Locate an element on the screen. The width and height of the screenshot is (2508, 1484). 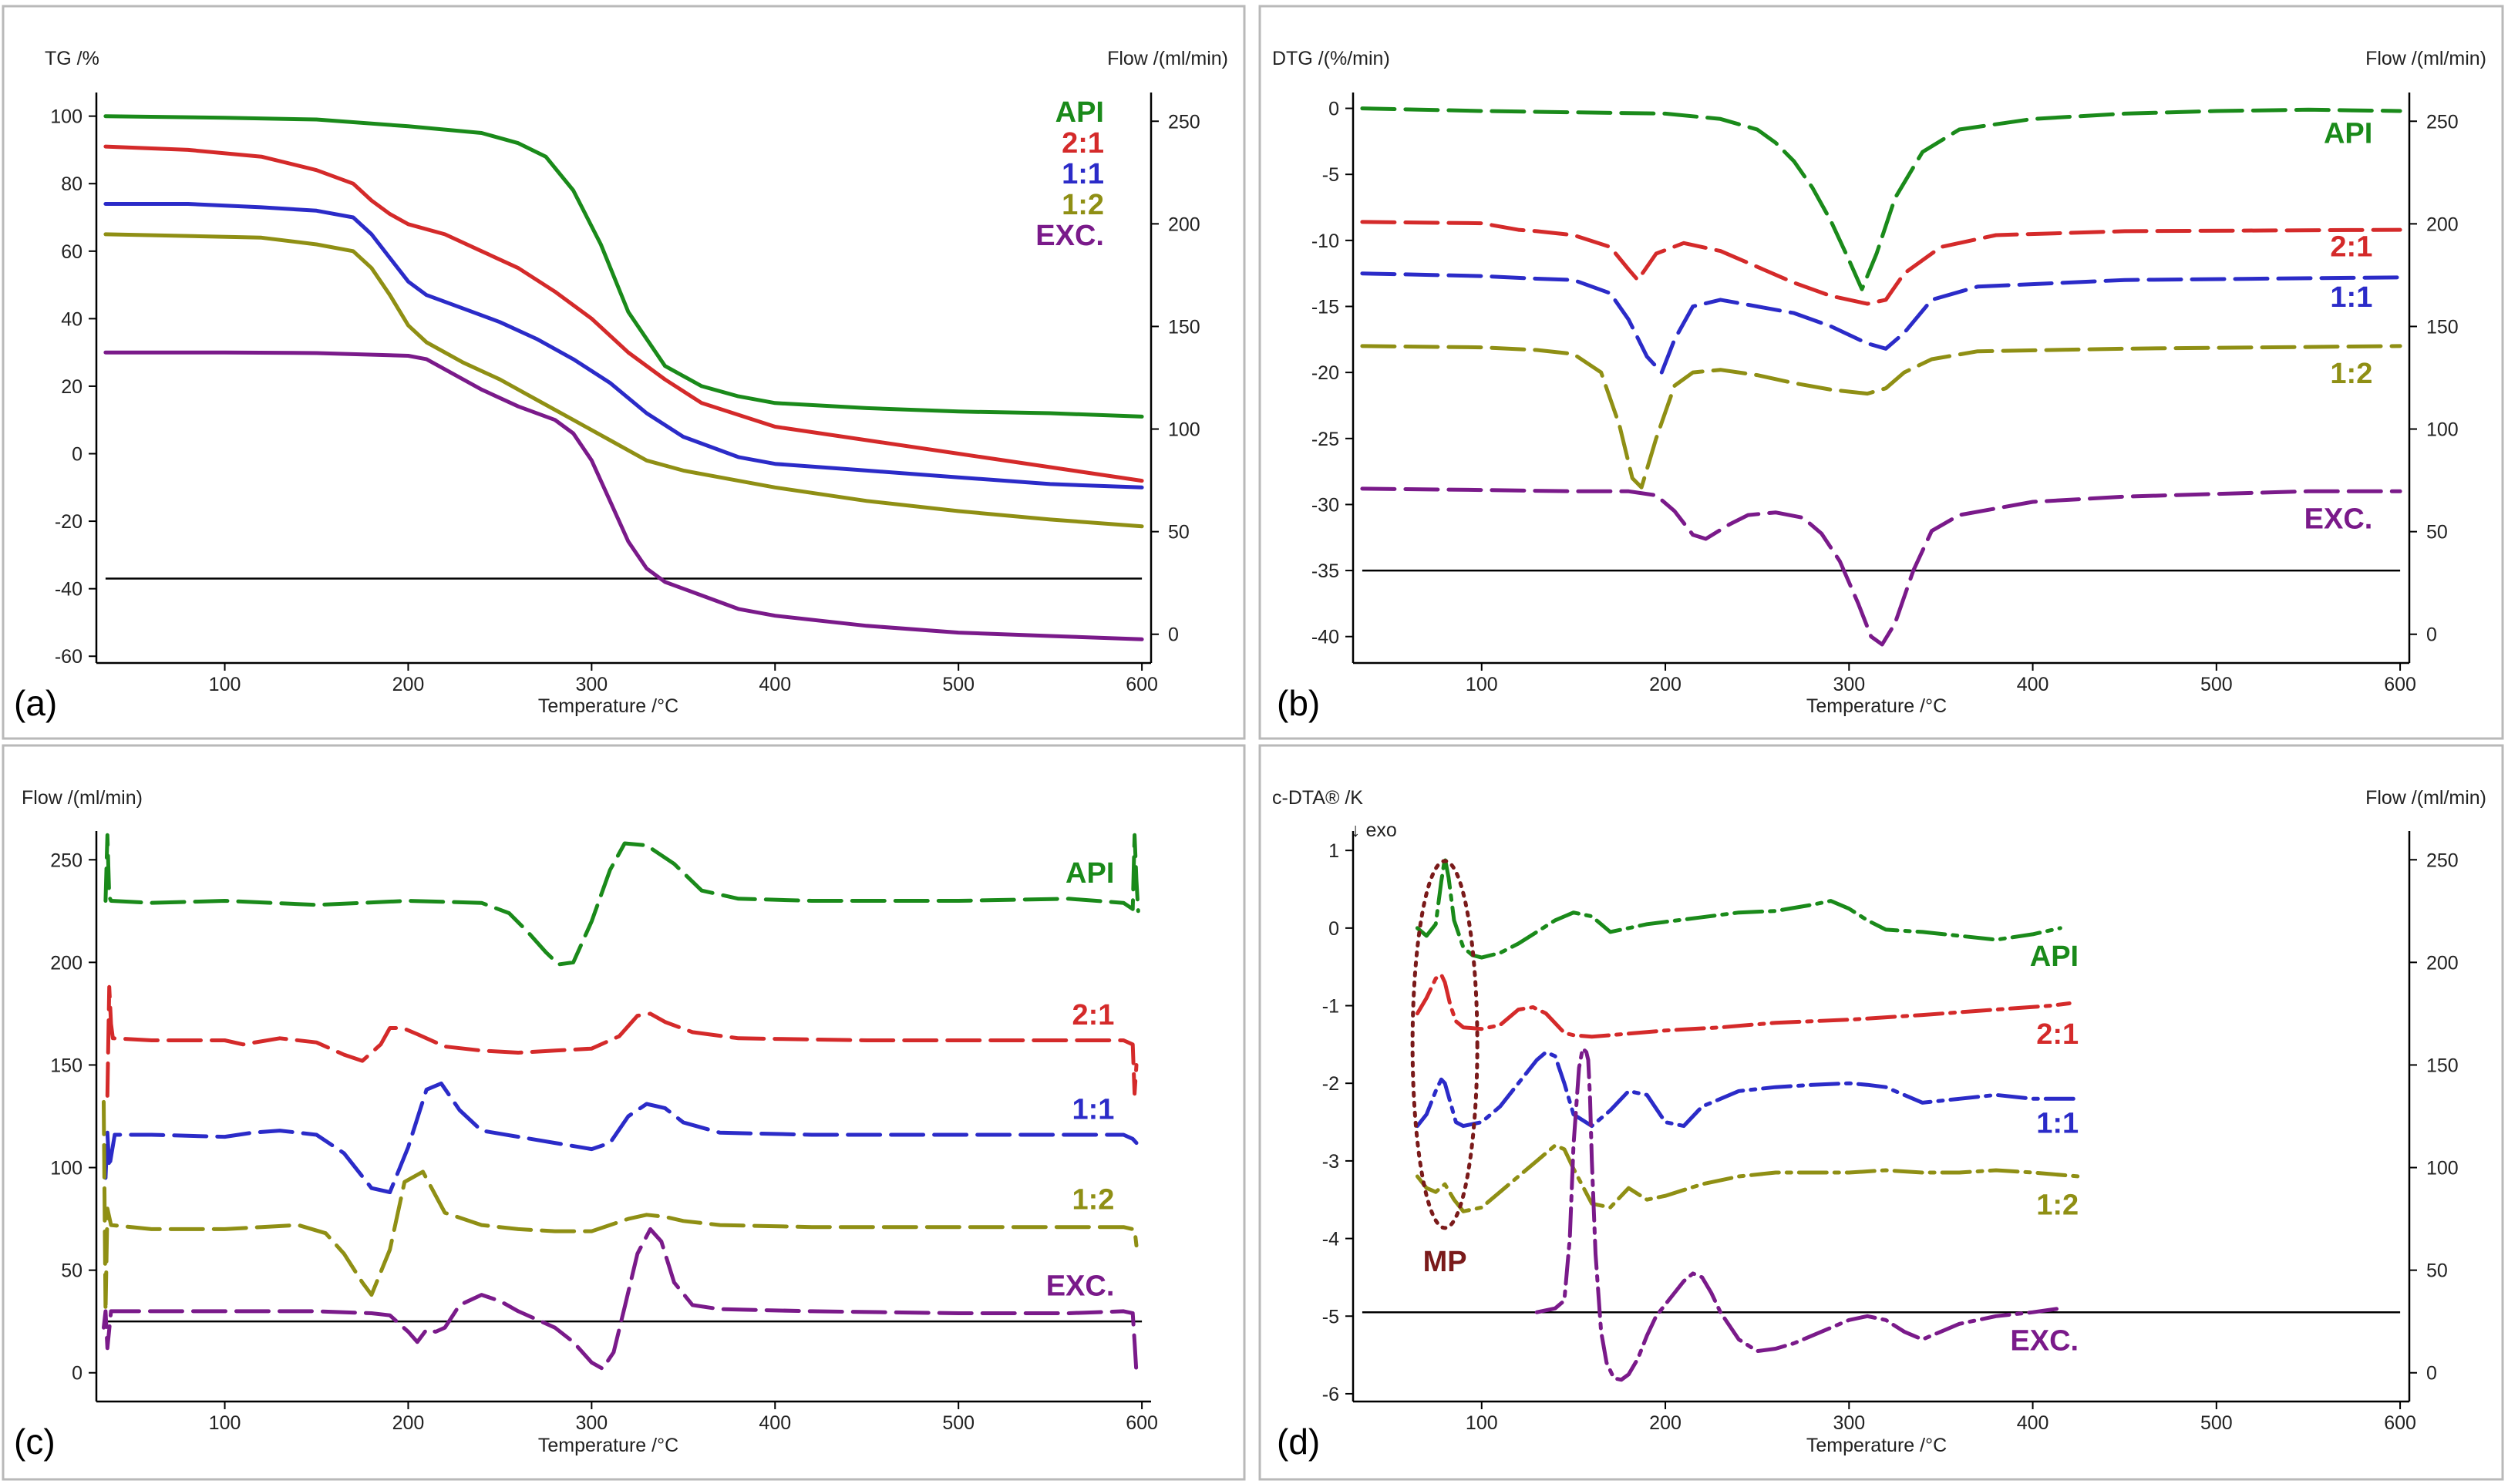
panel-d-label-EXC: EXC. is located at coordinates (2044, 1340).